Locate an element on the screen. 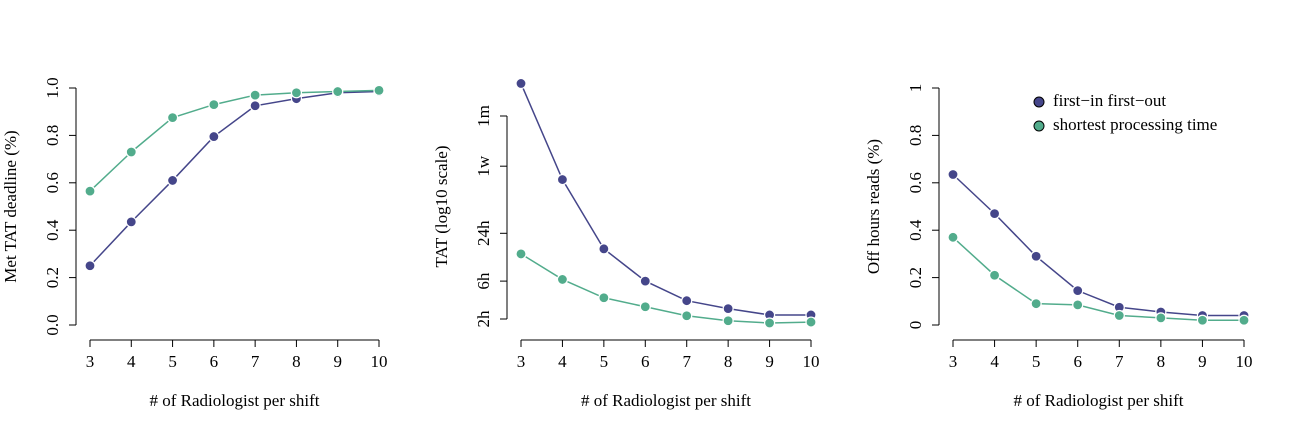  y-tick-label: 1.0 is located at coordinates (52, 87).